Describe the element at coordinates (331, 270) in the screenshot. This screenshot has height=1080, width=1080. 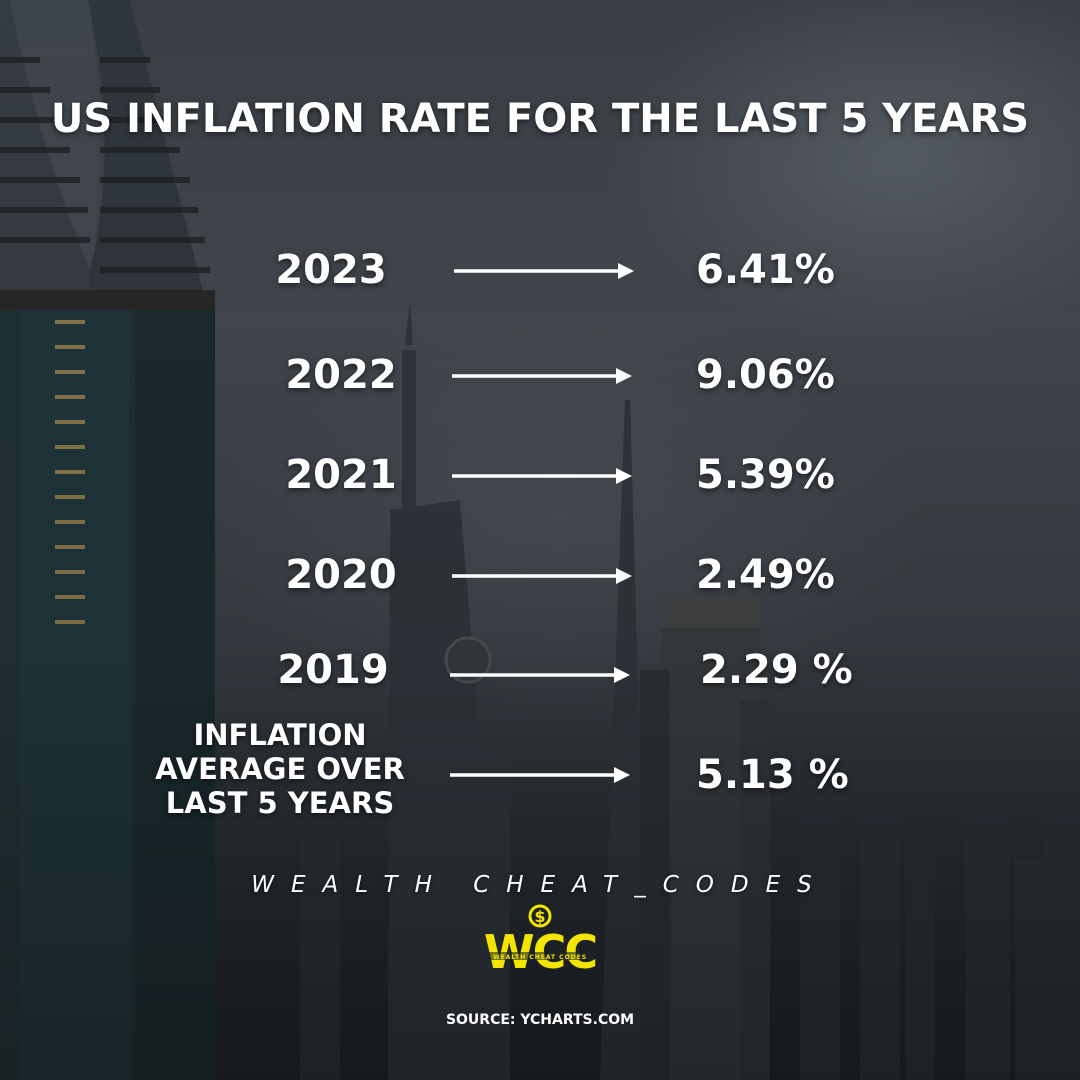
I see `row-year: 2023` at that location.